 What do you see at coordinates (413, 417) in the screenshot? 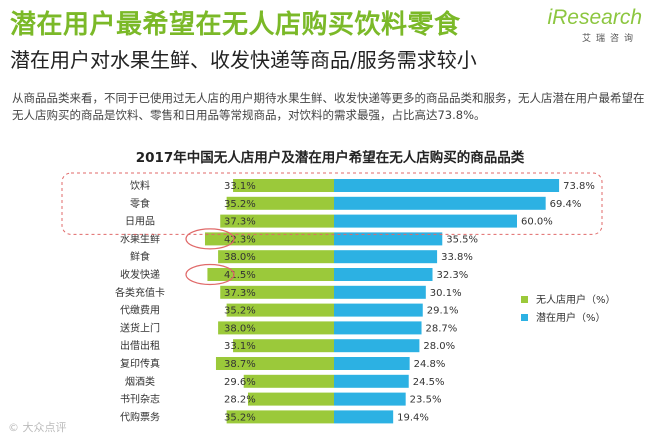
I see `value-label-potential: 19.4%` at bounding box center [413, 417].